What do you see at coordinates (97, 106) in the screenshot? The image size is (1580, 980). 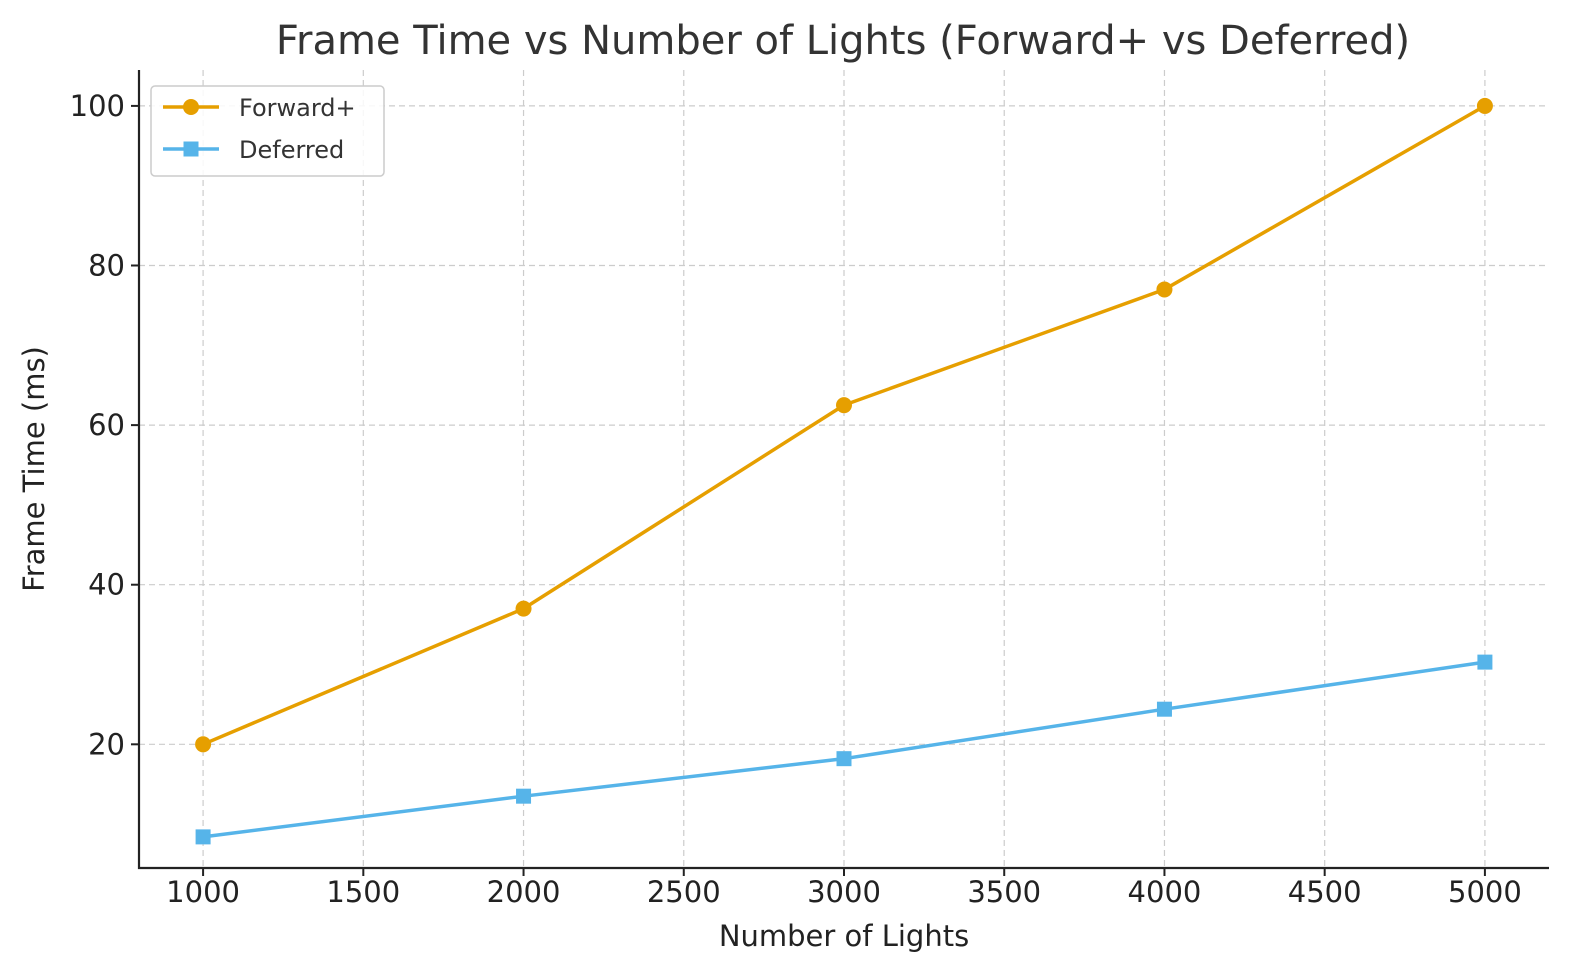 I see `y-tick-label: 100` at bounding box center [97, 106].